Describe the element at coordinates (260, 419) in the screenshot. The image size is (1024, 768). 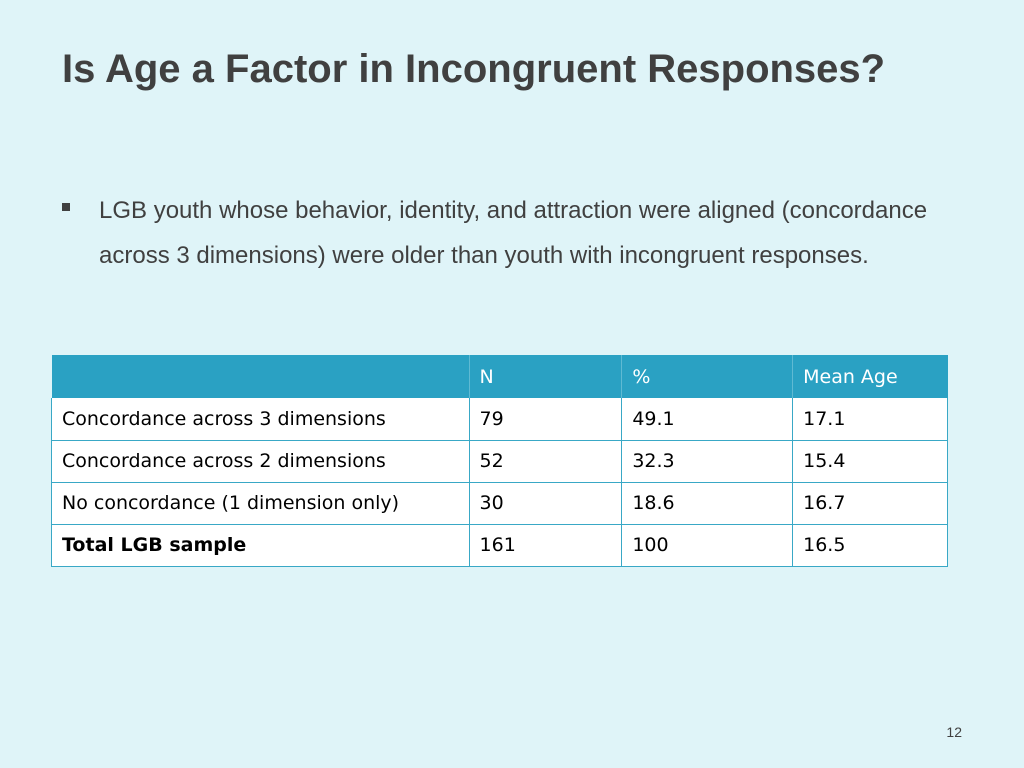
I see `row-label: Concordance across 3 dimensions` at that location.